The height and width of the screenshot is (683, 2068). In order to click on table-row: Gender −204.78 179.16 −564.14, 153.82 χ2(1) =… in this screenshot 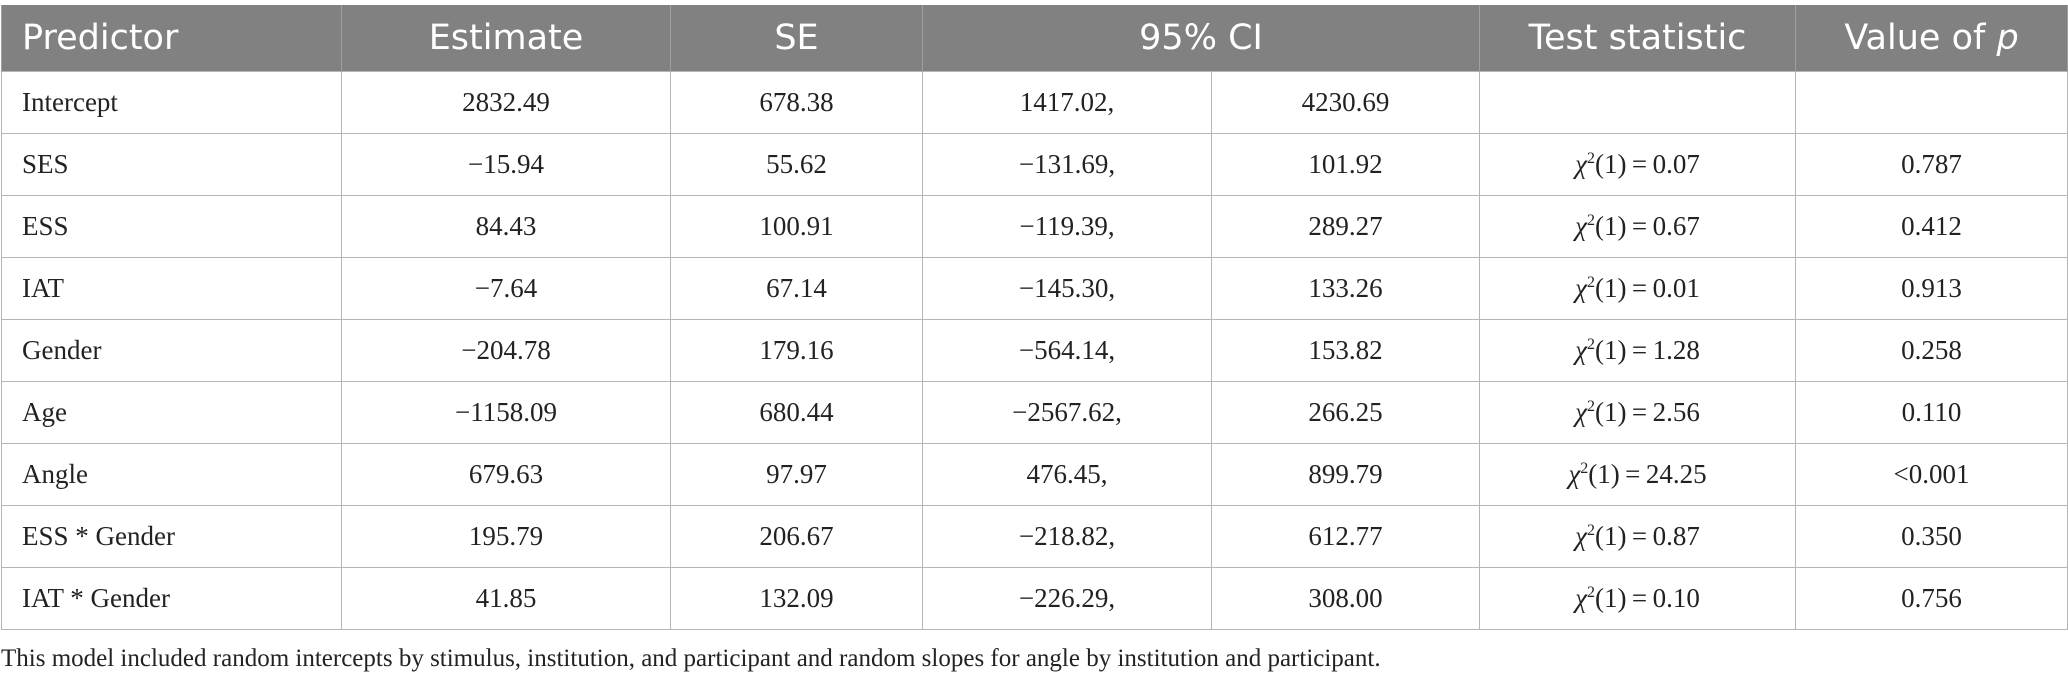, I will do `click(1034, 350)`.